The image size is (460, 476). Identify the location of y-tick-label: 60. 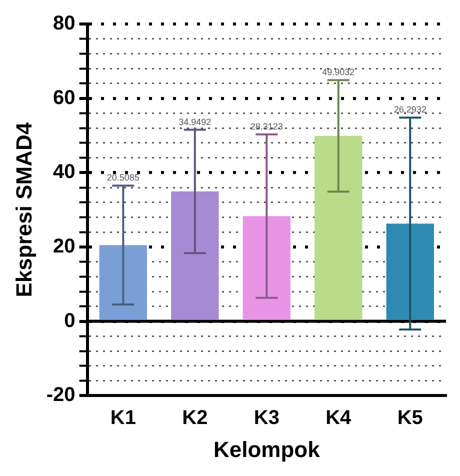
(64, 97).